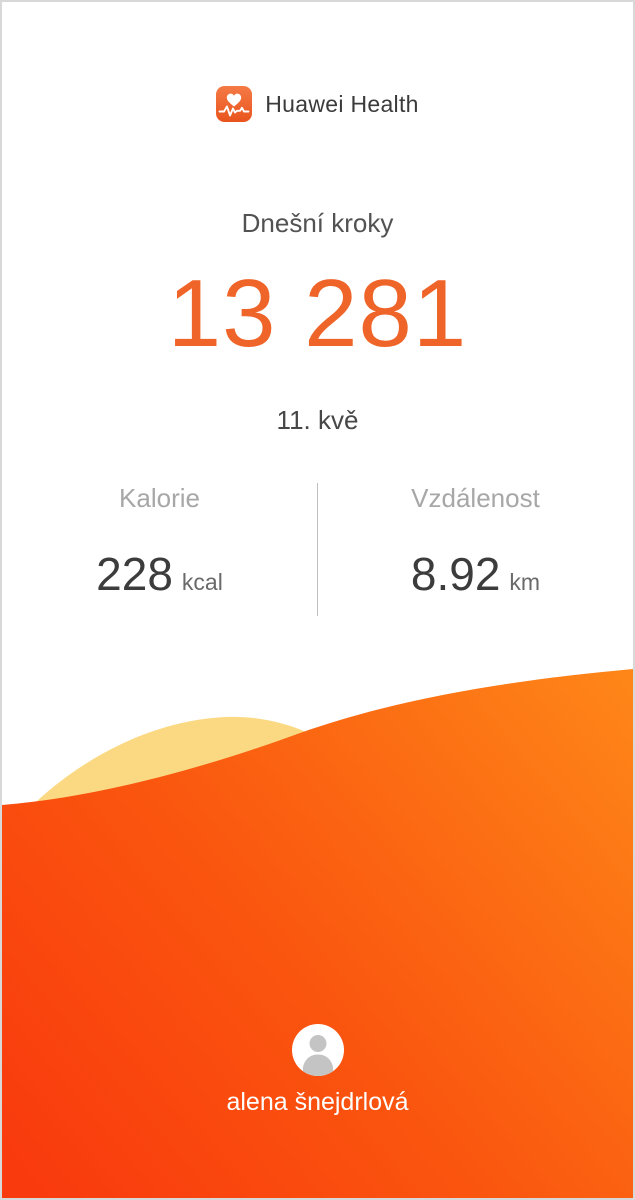  I want to click on stat-calories: Kalorie 228 kcal, so click(159, 542).